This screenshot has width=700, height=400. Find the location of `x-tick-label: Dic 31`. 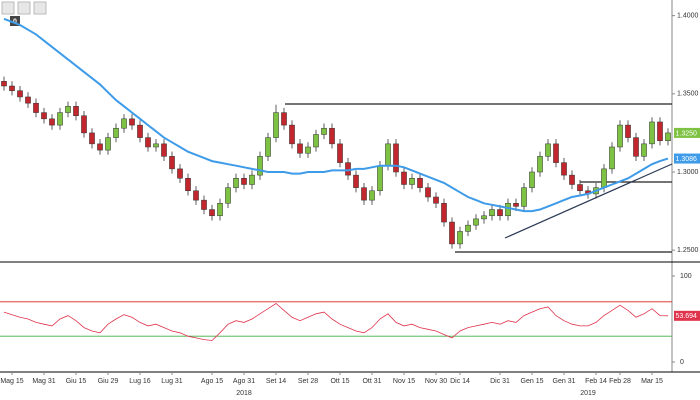

x-tick-label: Dic 31 is located at coordinates (500, 381).